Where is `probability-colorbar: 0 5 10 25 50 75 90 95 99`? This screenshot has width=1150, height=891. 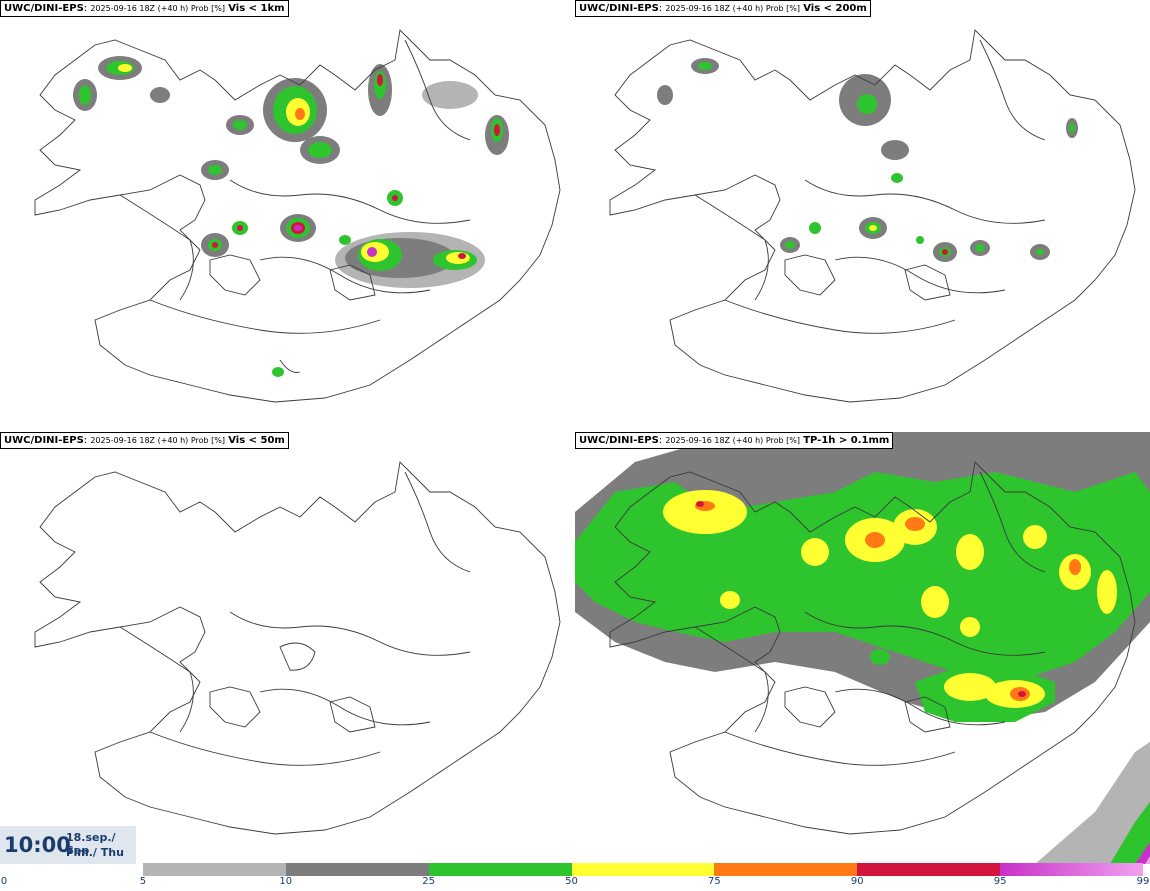 probability-colorbar: 0 5 10 25 50 75 90 95 99 is located at coordinates (575, 877).